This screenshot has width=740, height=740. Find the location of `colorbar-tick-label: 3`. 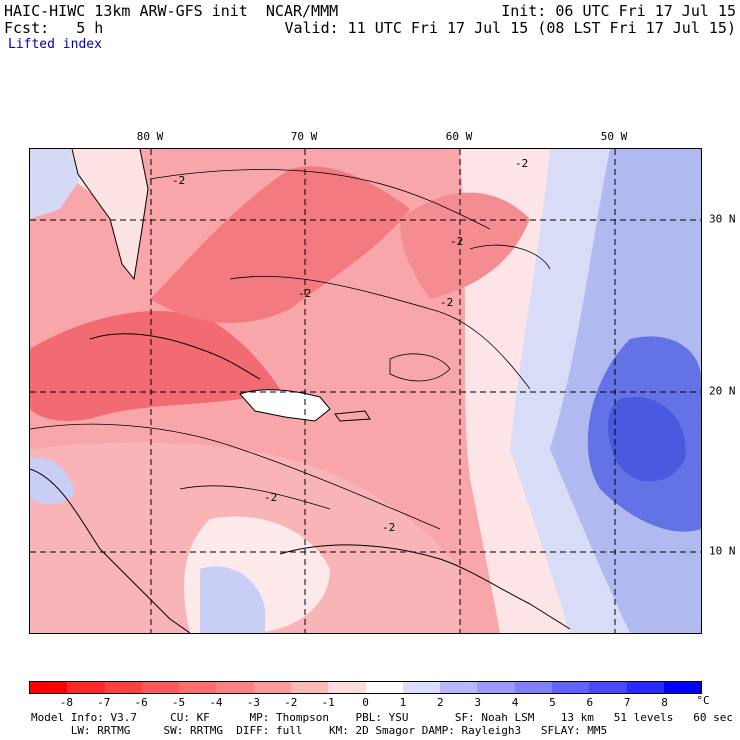

colorbar-tick-label: 3 is located at coordinates (477, 702).